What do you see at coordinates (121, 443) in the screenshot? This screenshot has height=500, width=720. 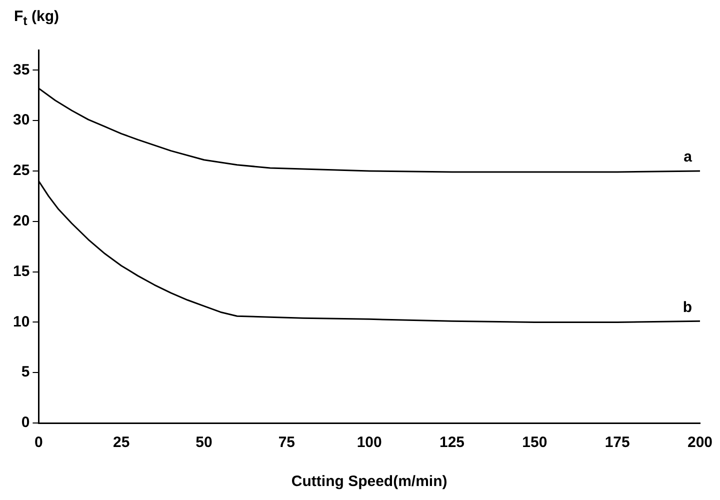 I see `x-tick-label: 25` at bounding box center [121, 443].